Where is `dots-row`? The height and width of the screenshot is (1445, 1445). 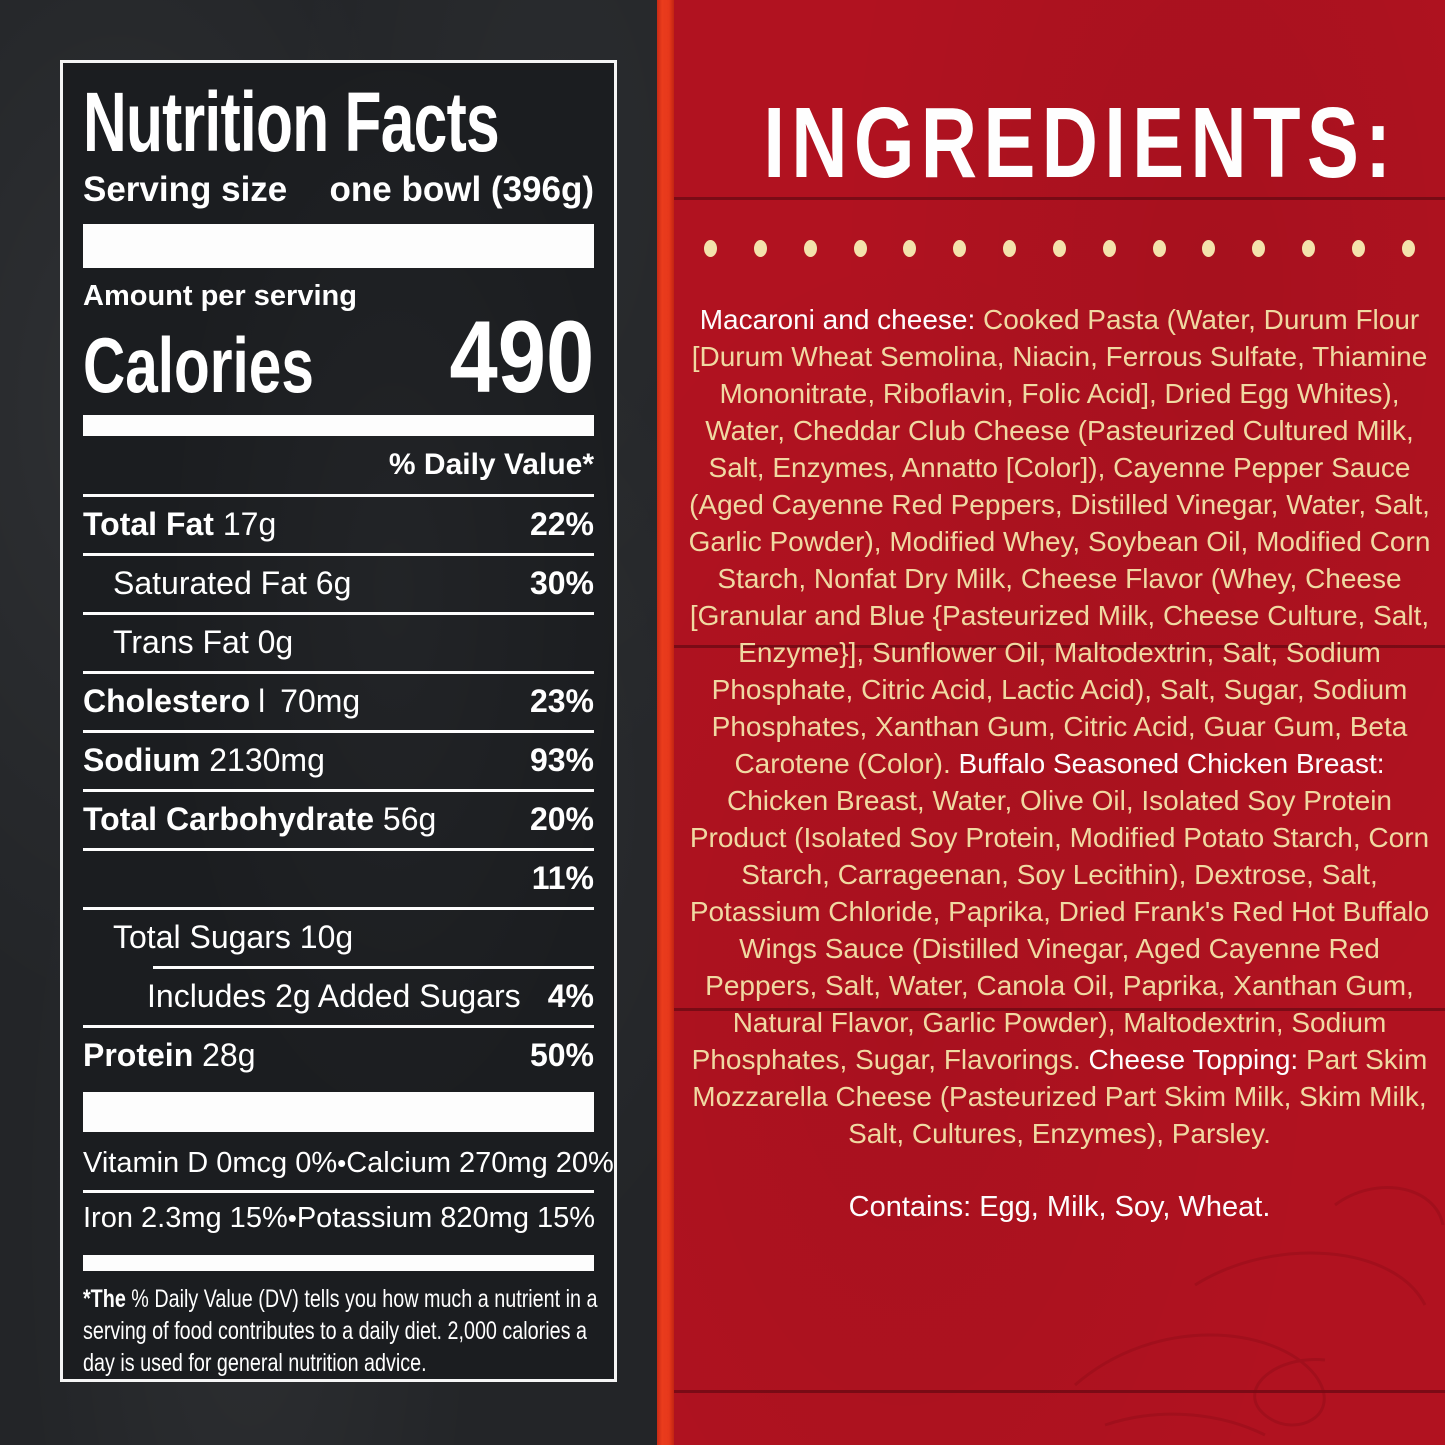
dots-row is located at coordinates (1059, 248).